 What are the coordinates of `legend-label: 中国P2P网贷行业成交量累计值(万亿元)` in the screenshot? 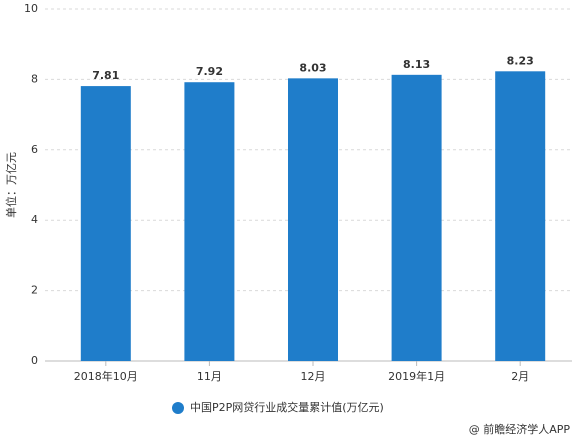 It's located at (287, 407).